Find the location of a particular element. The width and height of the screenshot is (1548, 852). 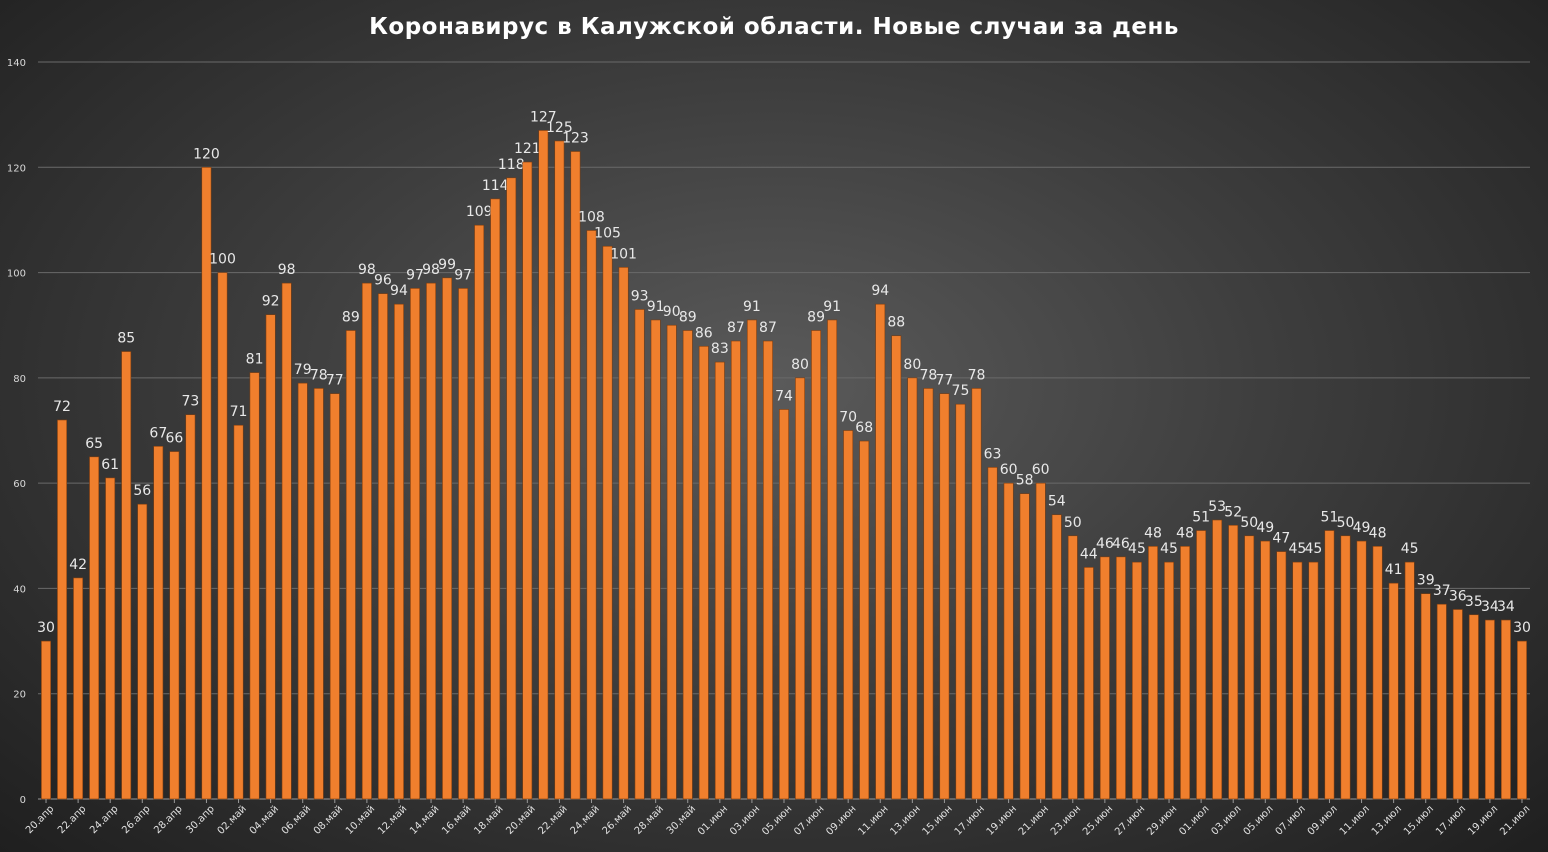

y-tick-label: 80 is located at coordinates (19, 379).